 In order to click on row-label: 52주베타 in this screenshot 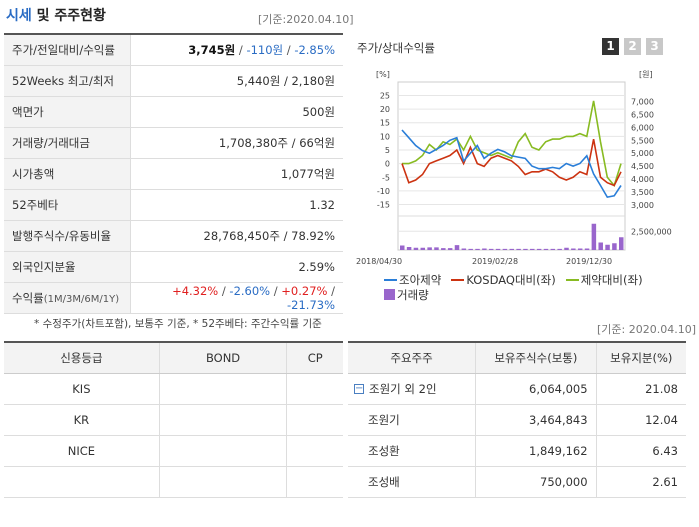, I will do `click(67, 205)`.